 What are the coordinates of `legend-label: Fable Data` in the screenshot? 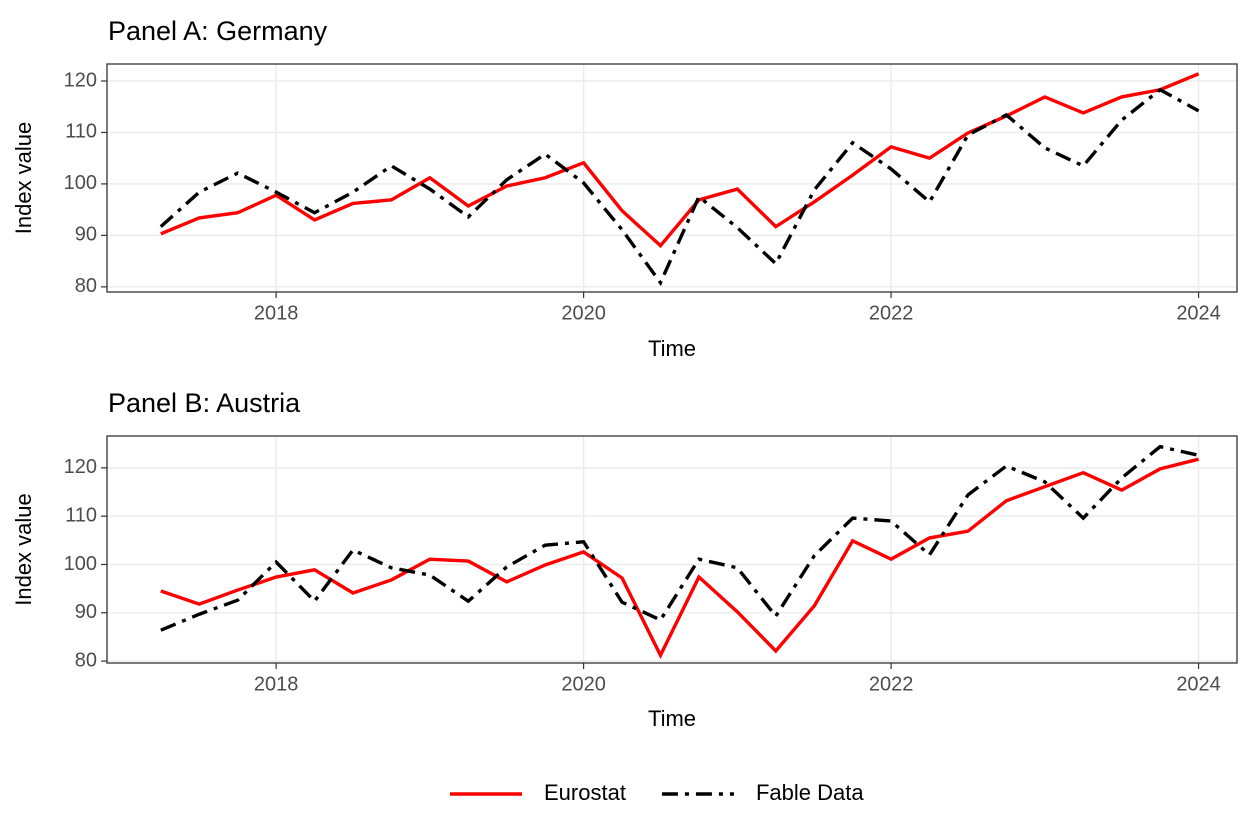 It's located at (810, 792).